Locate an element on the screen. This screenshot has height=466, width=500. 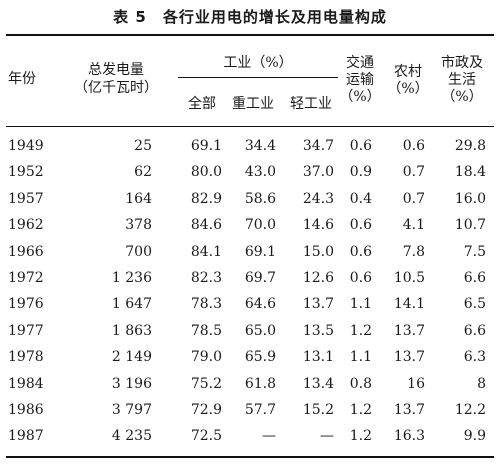
cell-heavy: 70.0 is located at coordinates (260, 225).